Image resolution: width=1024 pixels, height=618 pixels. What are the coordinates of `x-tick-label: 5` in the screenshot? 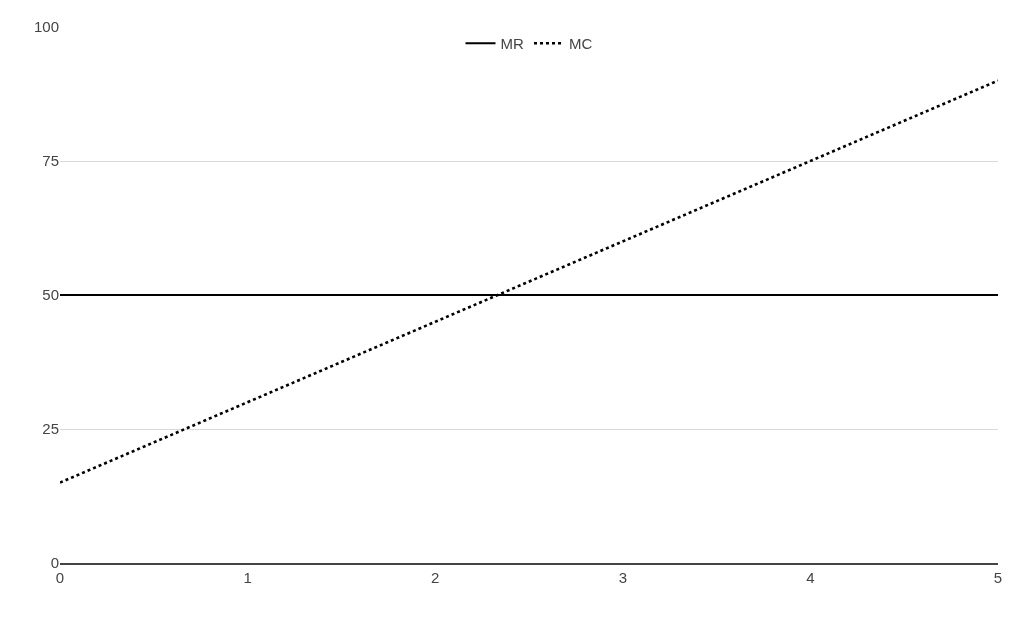 It's located at (998, 577).